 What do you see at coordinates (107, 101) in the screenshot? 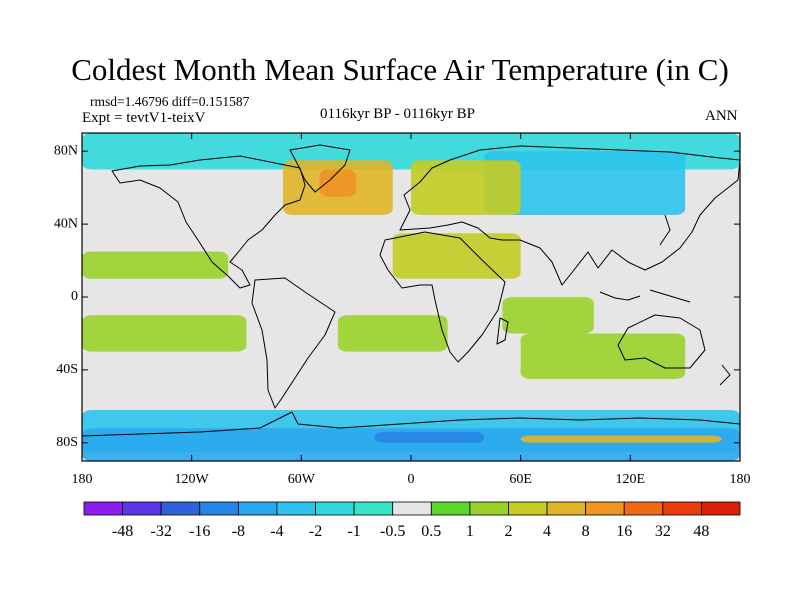
I see `rmsd-label: rmsd=` at bounding box center [107, 101].